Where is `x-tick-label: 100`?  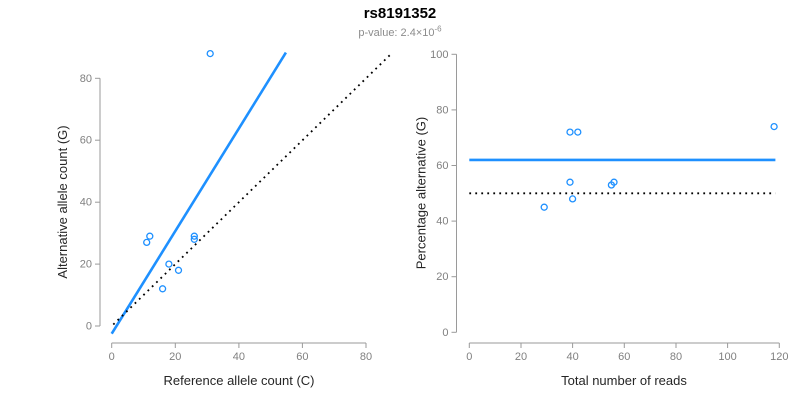 x-tick-label: 100 is located at coordinates (727, 357).